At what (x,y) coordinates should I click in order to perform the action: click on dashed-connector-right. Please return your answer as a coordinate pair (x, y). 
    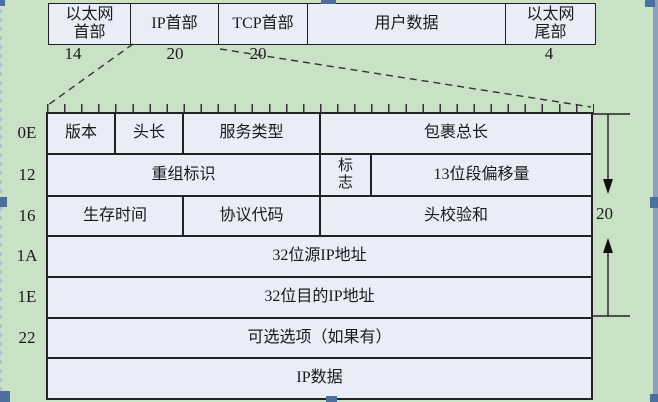
    Looking at the image, I should click on (405, 78).